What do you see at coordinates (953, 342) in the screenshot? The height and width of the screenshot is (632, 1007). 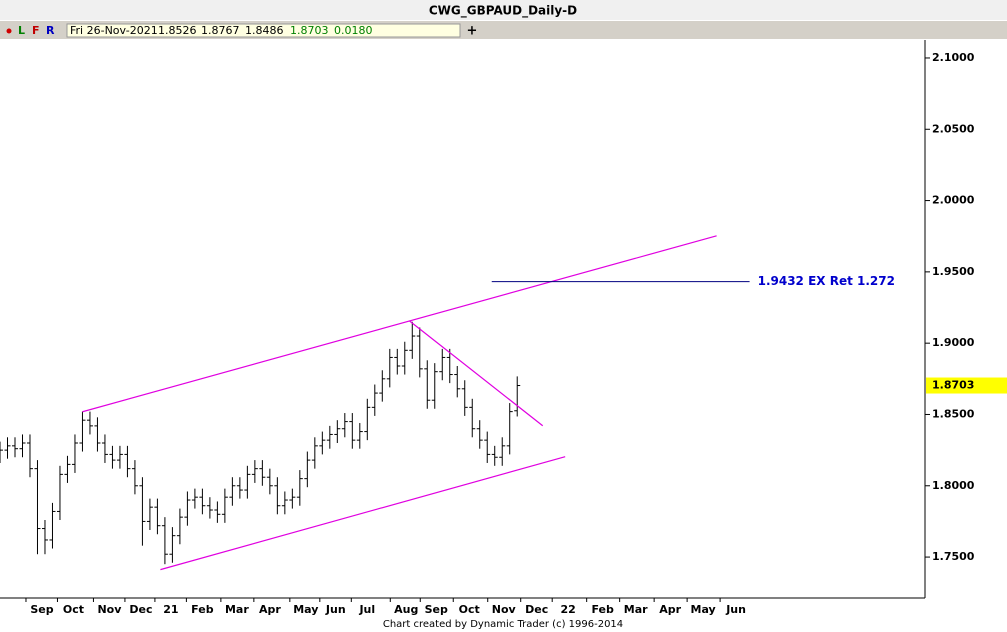 I see `y-tick-label: 1.9000` at bounding box center [953, 342].